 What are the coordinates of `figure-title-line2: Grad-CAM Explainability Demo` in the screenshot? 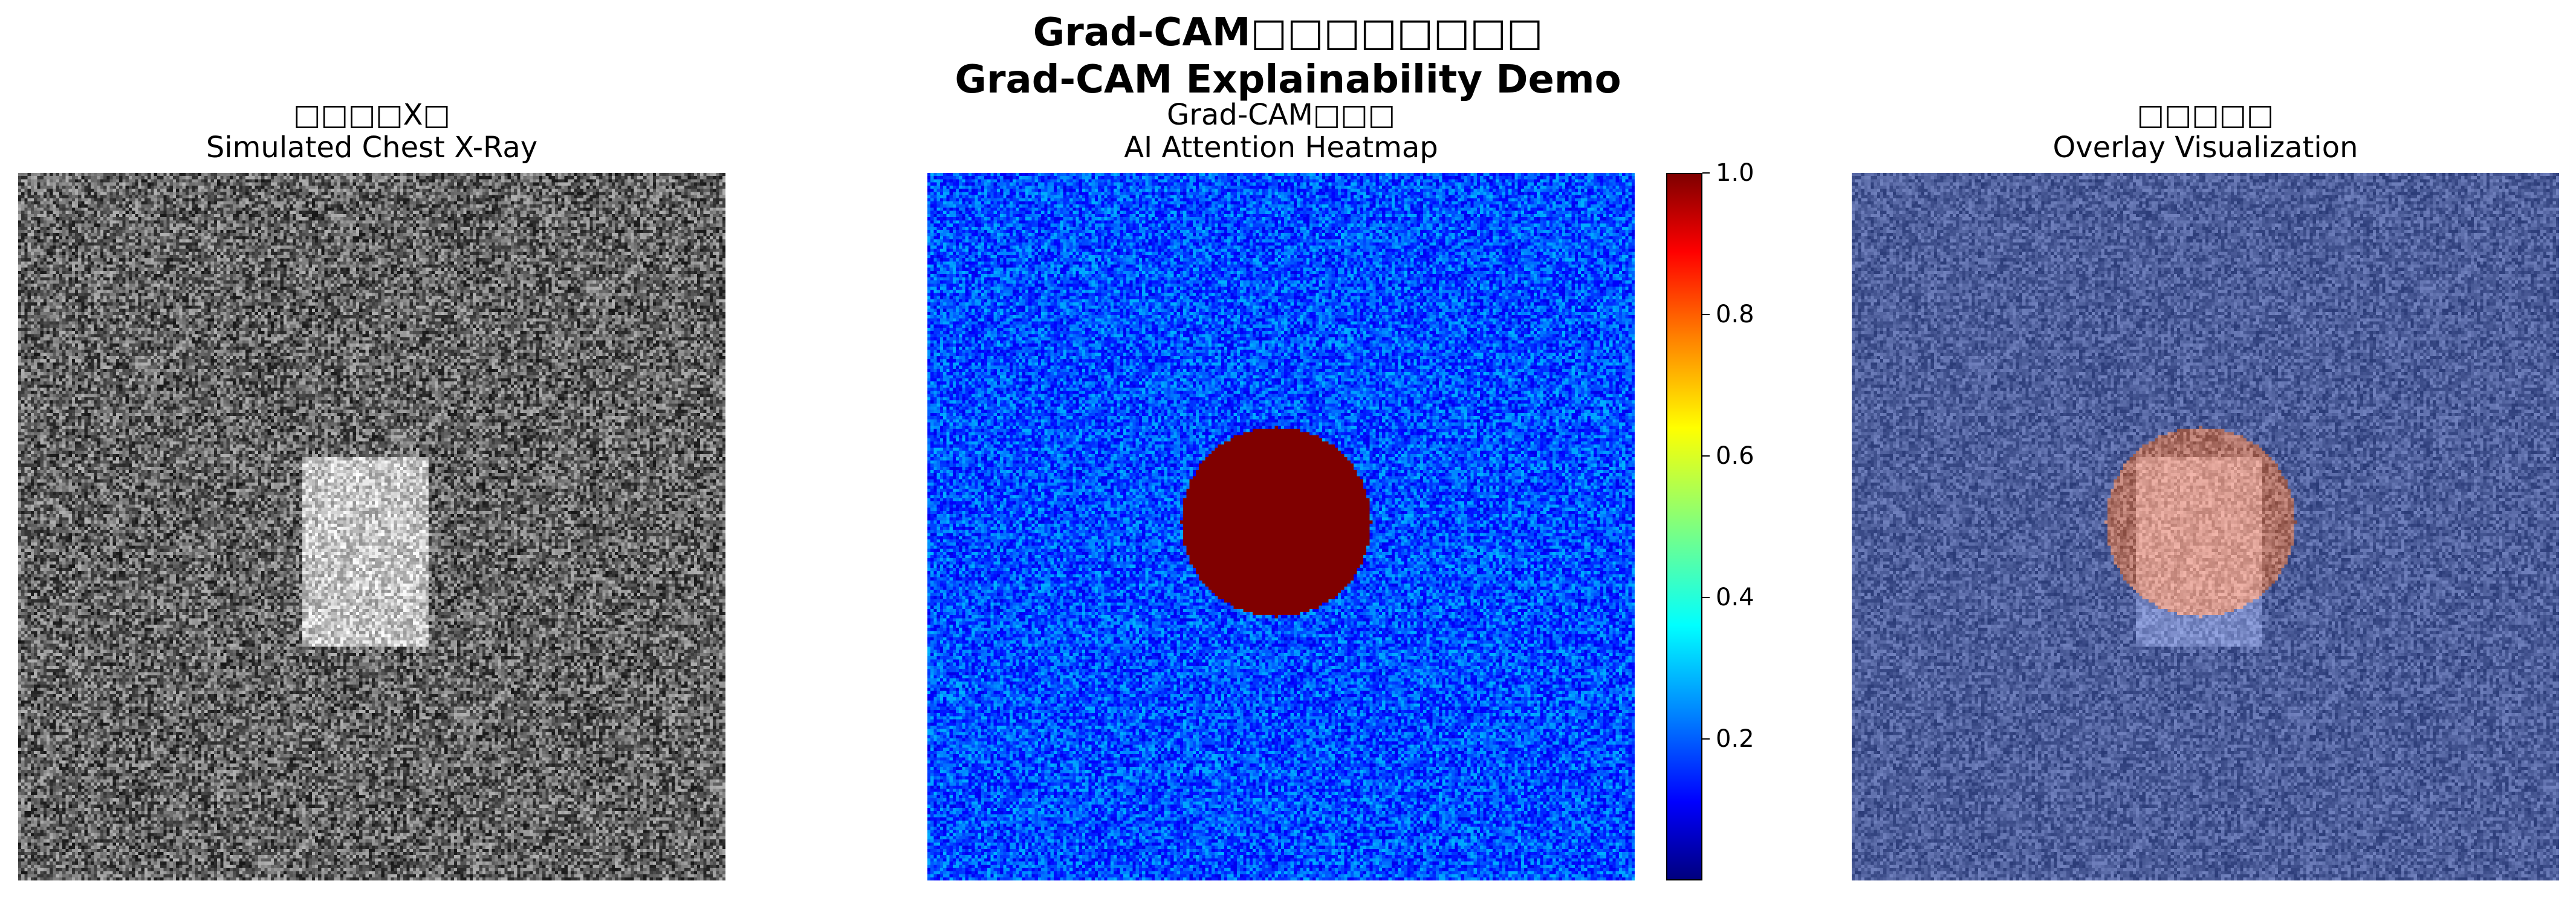 It's located at (1288, 79).